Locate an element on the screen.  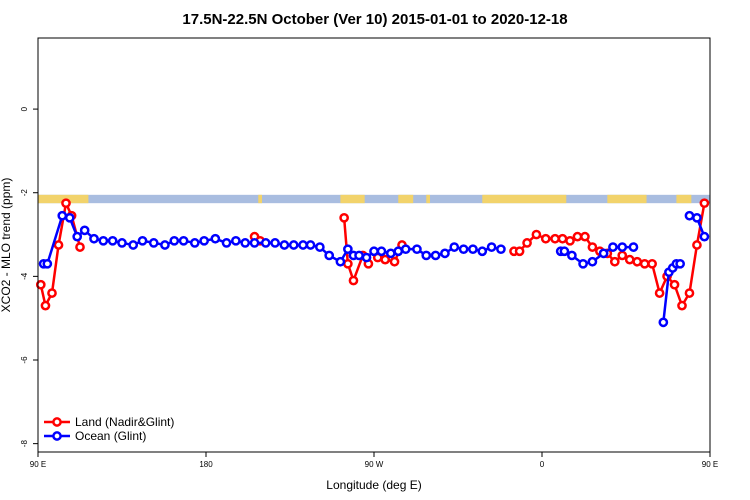
y-tick-label: 0 is located at coordinates (24, 108).